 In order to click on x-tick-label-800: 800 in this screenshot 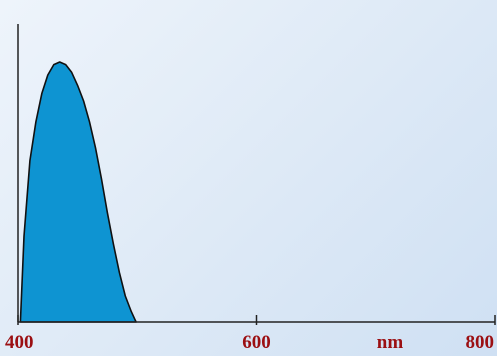, I will do `click(480, 342)`.